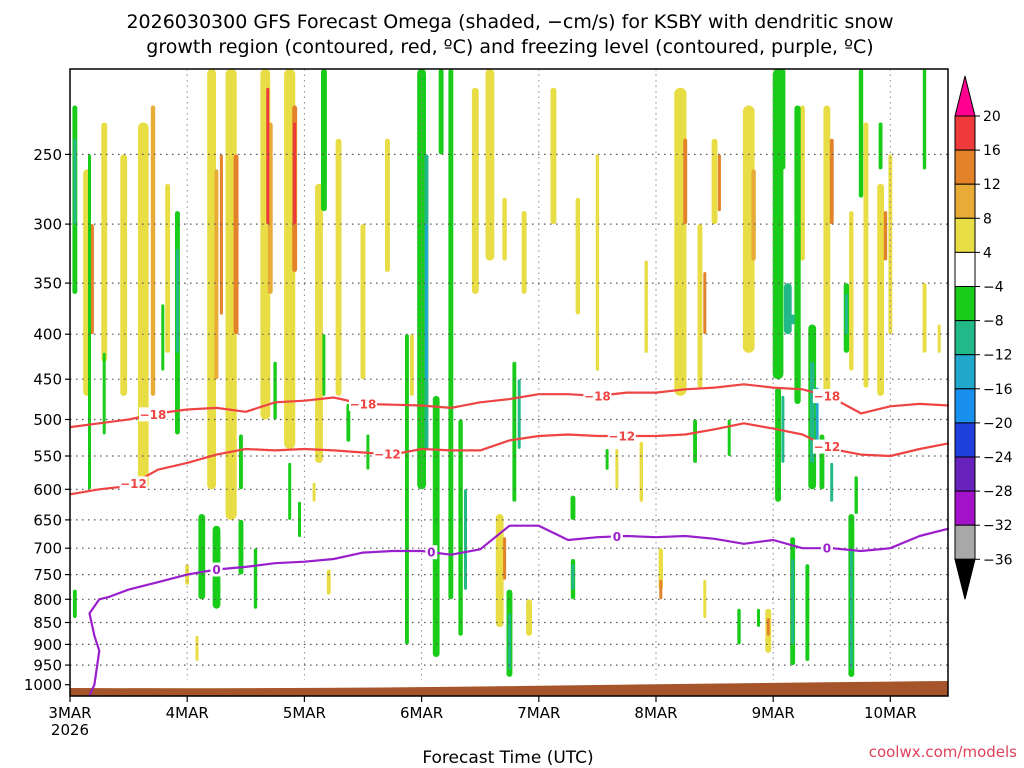  What do you see at coordinates (965, 96) in the screenshot?
I see `colorbar-top-arrow` at bounding box center [965, 96].